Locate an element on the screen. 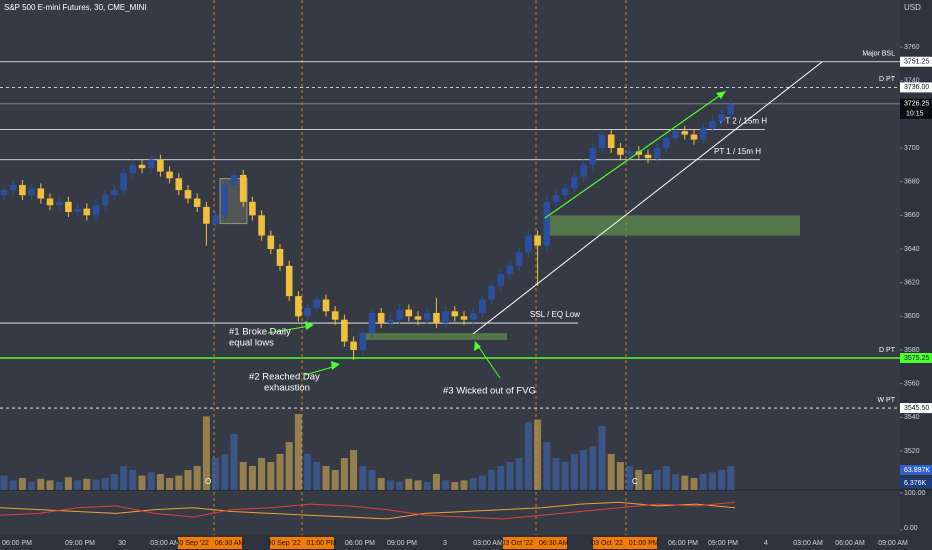  y-tick-label: 3560 is located at coordinates (912, 384).